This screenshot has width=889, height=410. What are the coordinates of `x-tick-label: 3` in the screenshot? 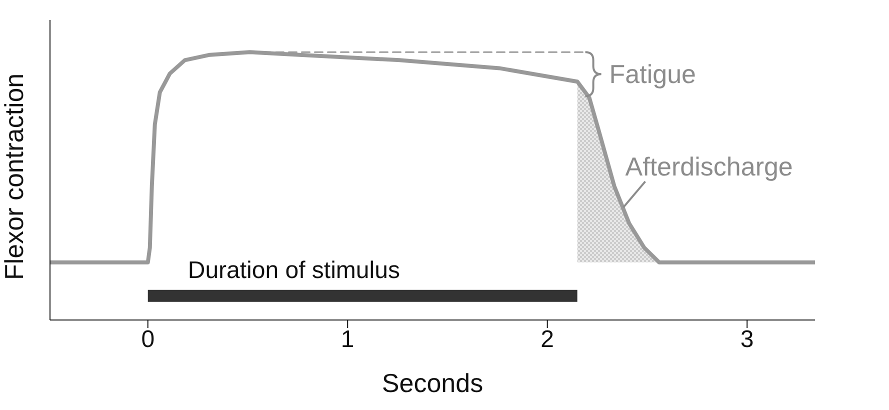 It's located at (747, 340).